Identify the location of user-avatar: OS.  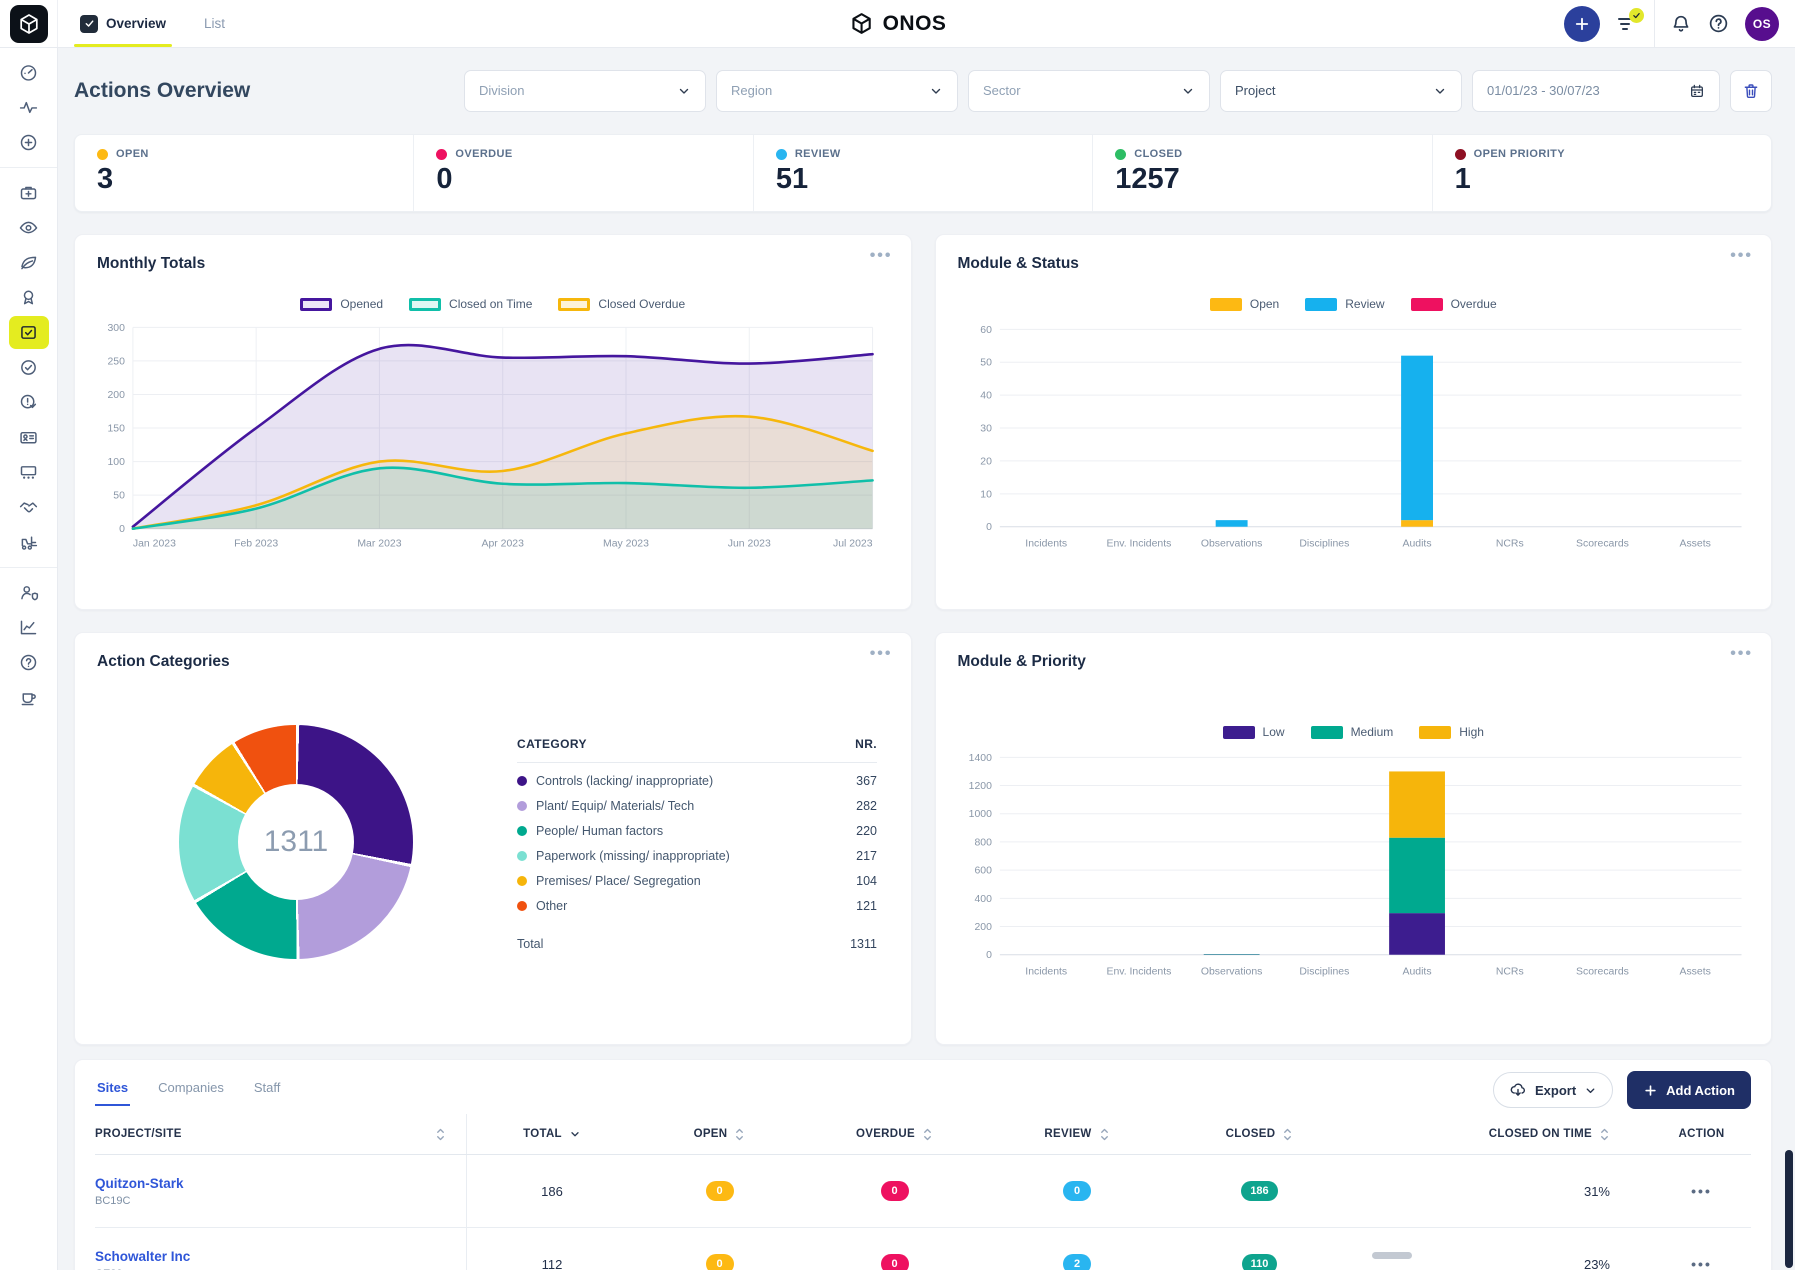
(1762, 23).